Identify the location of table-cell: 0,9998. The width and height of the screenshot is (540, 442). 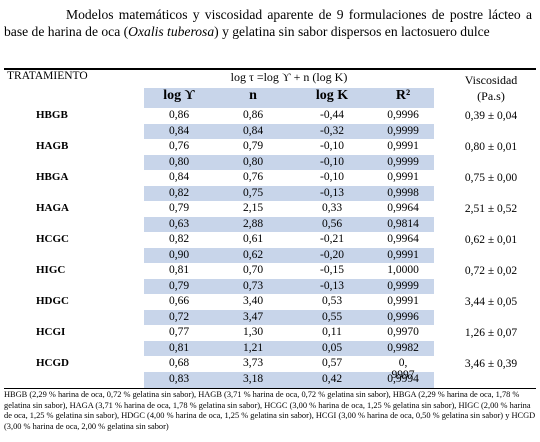
(403, 192).